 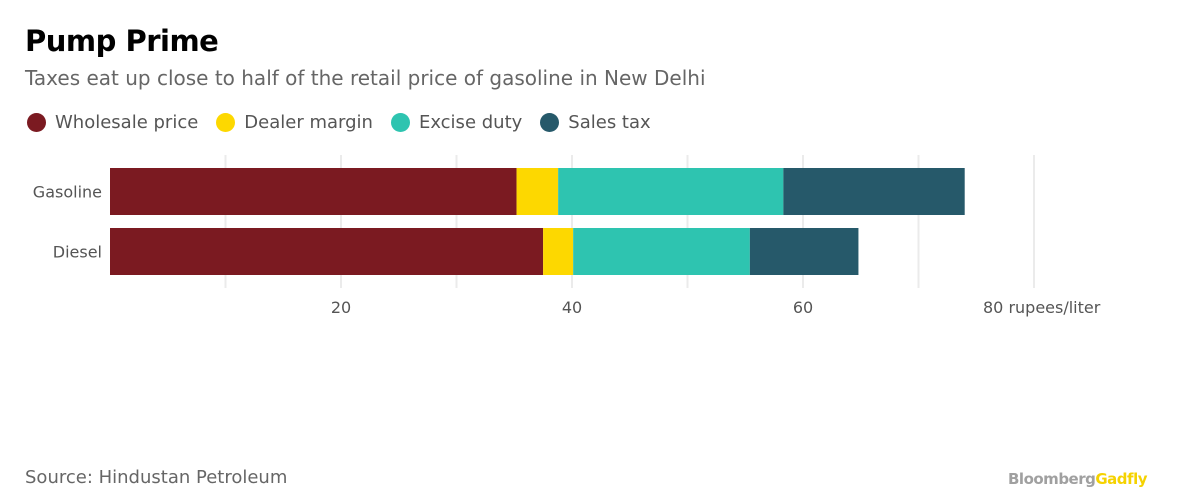 I want to click on legend-item: Wholesale price, so click(x=112, y=122).